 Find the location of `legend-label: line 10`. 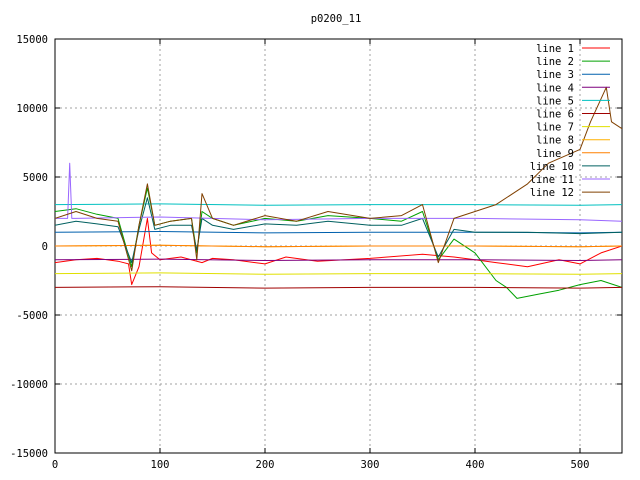

legend-label: line 10 is located at coordinates (552, 167).